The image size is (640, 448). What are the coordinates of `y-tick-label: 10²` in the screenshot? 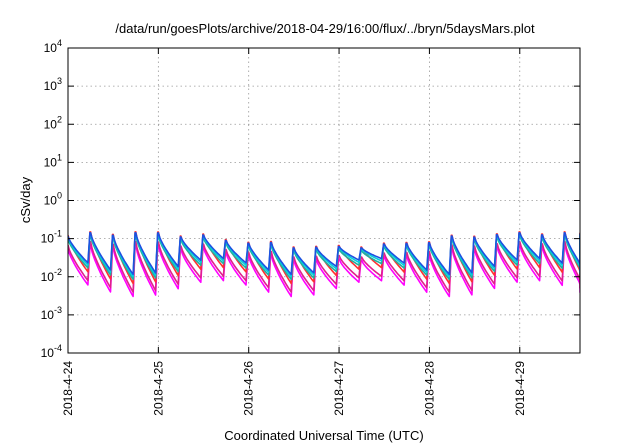 It's located at (53, 122).